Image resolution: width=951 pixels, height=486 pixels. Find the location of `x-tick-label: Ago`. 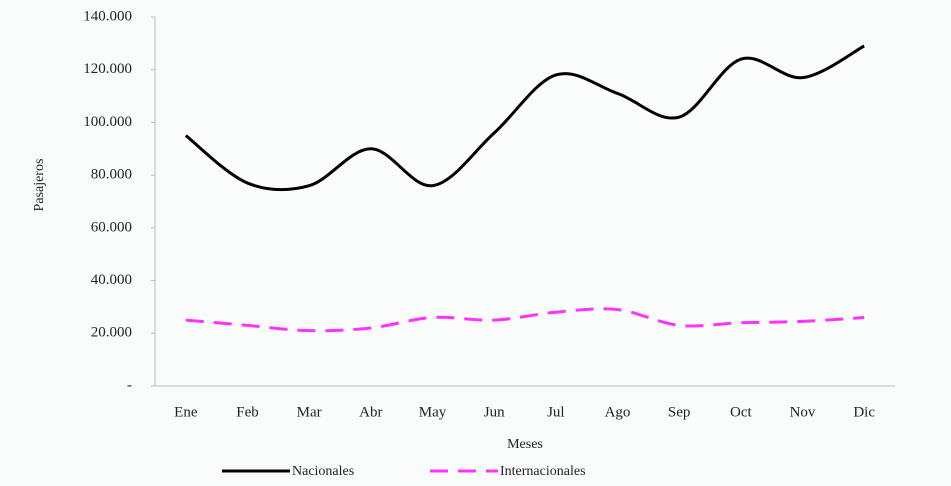

x-tick-label: Ago is located at coordinates (618, 412).